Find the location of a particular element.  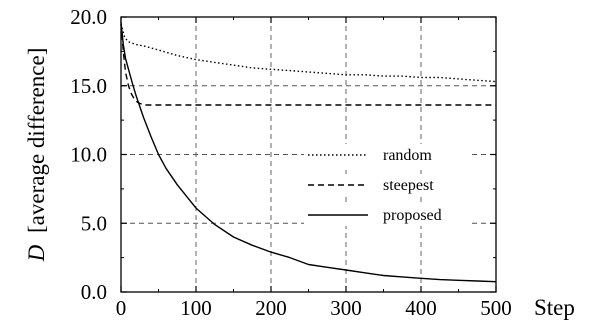

y-axis-title: D [average difference] is located at coordinates (36, 155).